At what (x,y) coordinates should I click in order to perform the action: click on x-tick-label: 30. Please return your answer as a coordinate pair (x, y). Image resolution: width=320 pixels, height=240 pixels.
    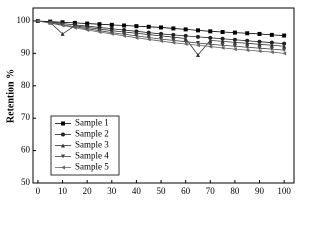
    Looking at the image, I should click on (112, 191).